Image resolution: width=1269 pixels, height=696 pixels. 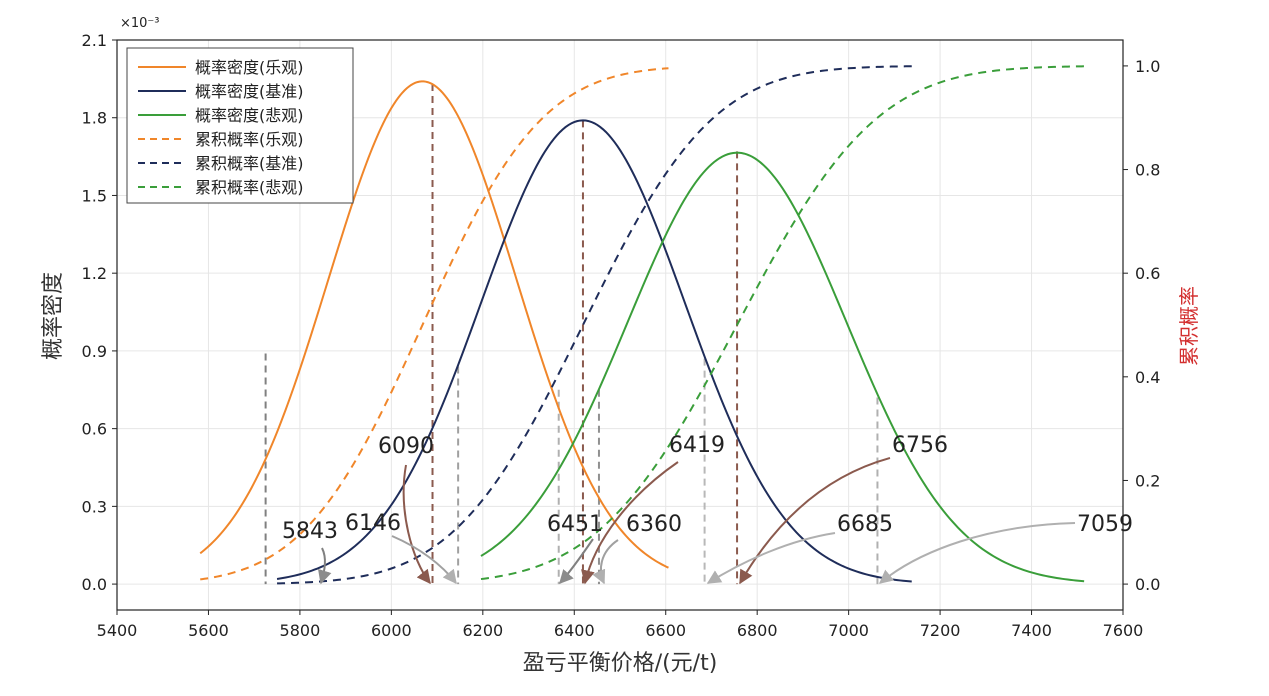 What do you see at coordinates (94, 429) in the screenshot?
I see `y-tick-label-left: 0.6` at bounding box center [94, 429].